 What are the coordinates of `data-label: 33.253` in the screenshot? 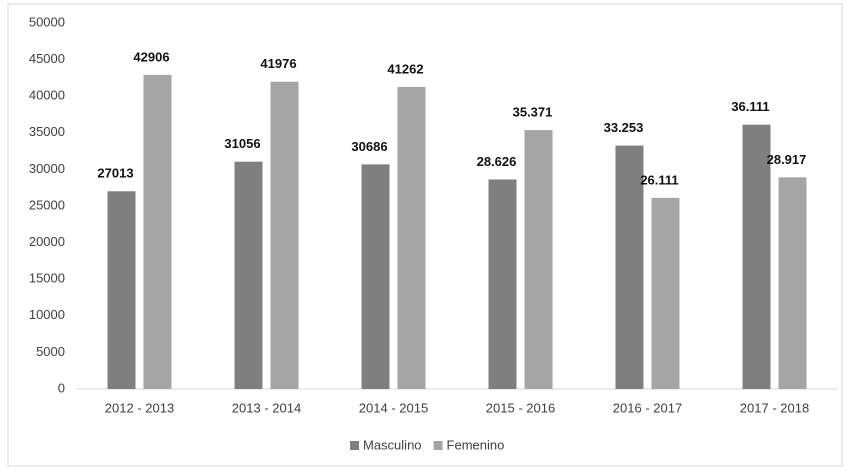 It's located at (624, 127).